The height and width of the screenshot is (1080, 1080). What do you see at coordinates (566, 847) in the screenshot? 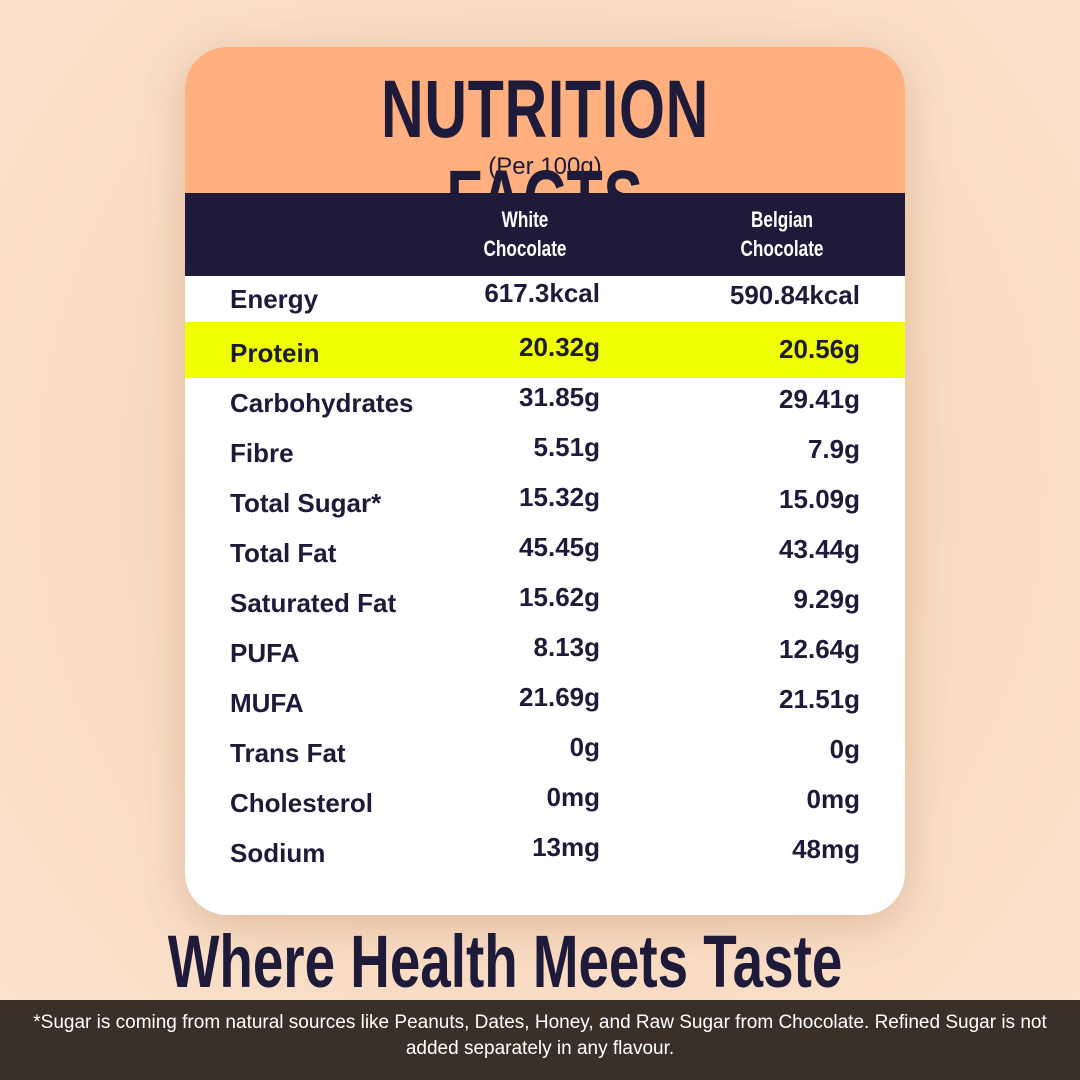
I see `white-value: 13mg` at bounding box center [566, 847].